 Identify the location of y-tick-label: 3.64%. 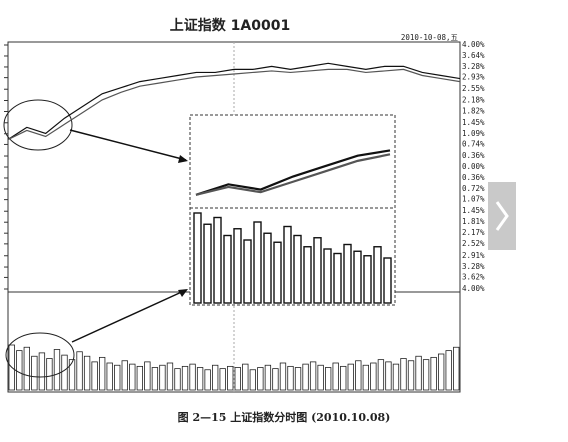
(473, 55).